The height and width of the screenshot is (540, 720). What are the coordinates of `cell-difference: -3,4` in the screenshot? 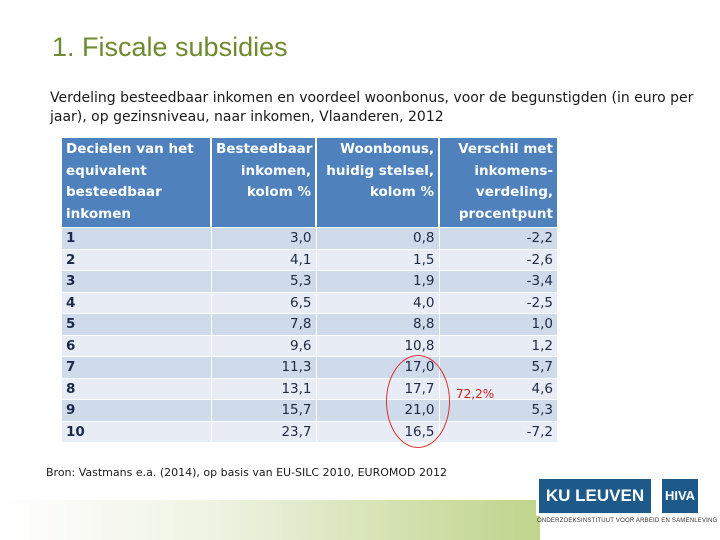 It's located at (498, 281).